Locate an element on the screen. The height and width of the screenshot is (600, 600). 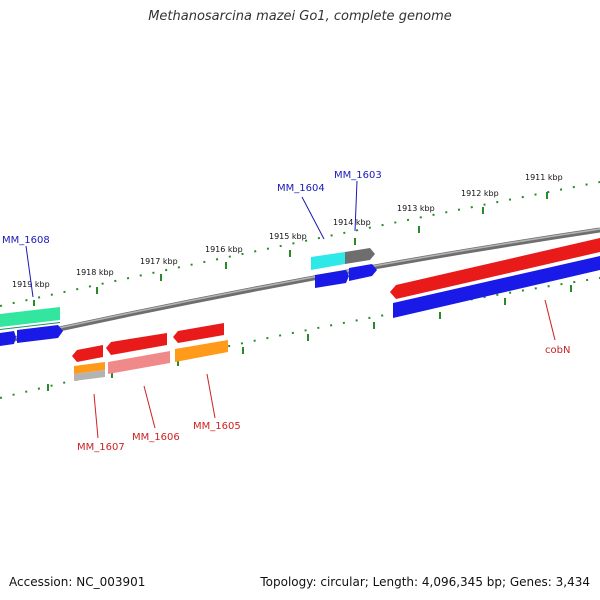
tick-label: 1916 kbp is located at coordinates (224, 249).